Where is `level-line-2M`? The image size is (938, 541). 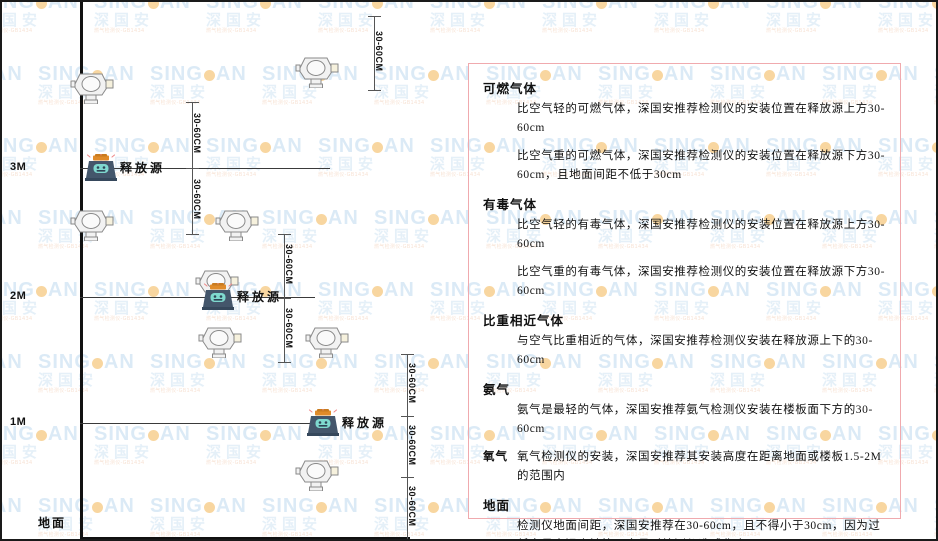 level-line-2M is located at coordinates (197, 297).